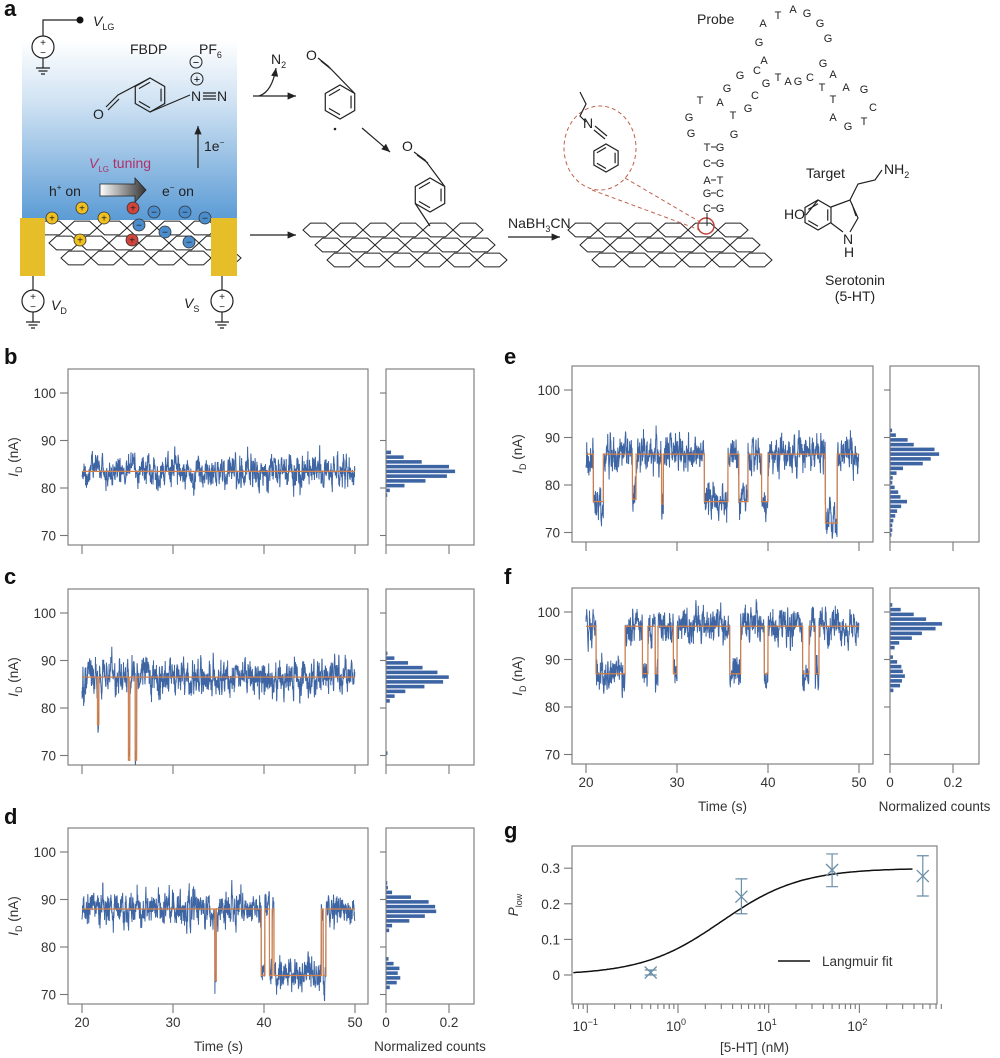 The image size is (1000, 1058). What do you see at coordinates (189, 243) in the screenshot?
I see `electron-sign: −` at bounding box center [189, 243].